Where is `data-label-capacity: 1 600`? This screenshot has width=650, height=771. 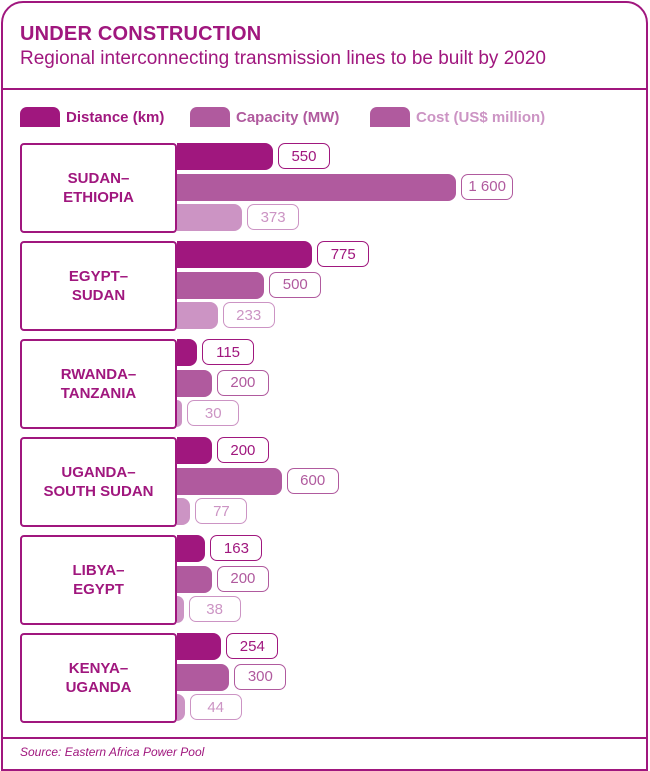
data-label-capacity: 1 600 is located at coordinates (487, 186).